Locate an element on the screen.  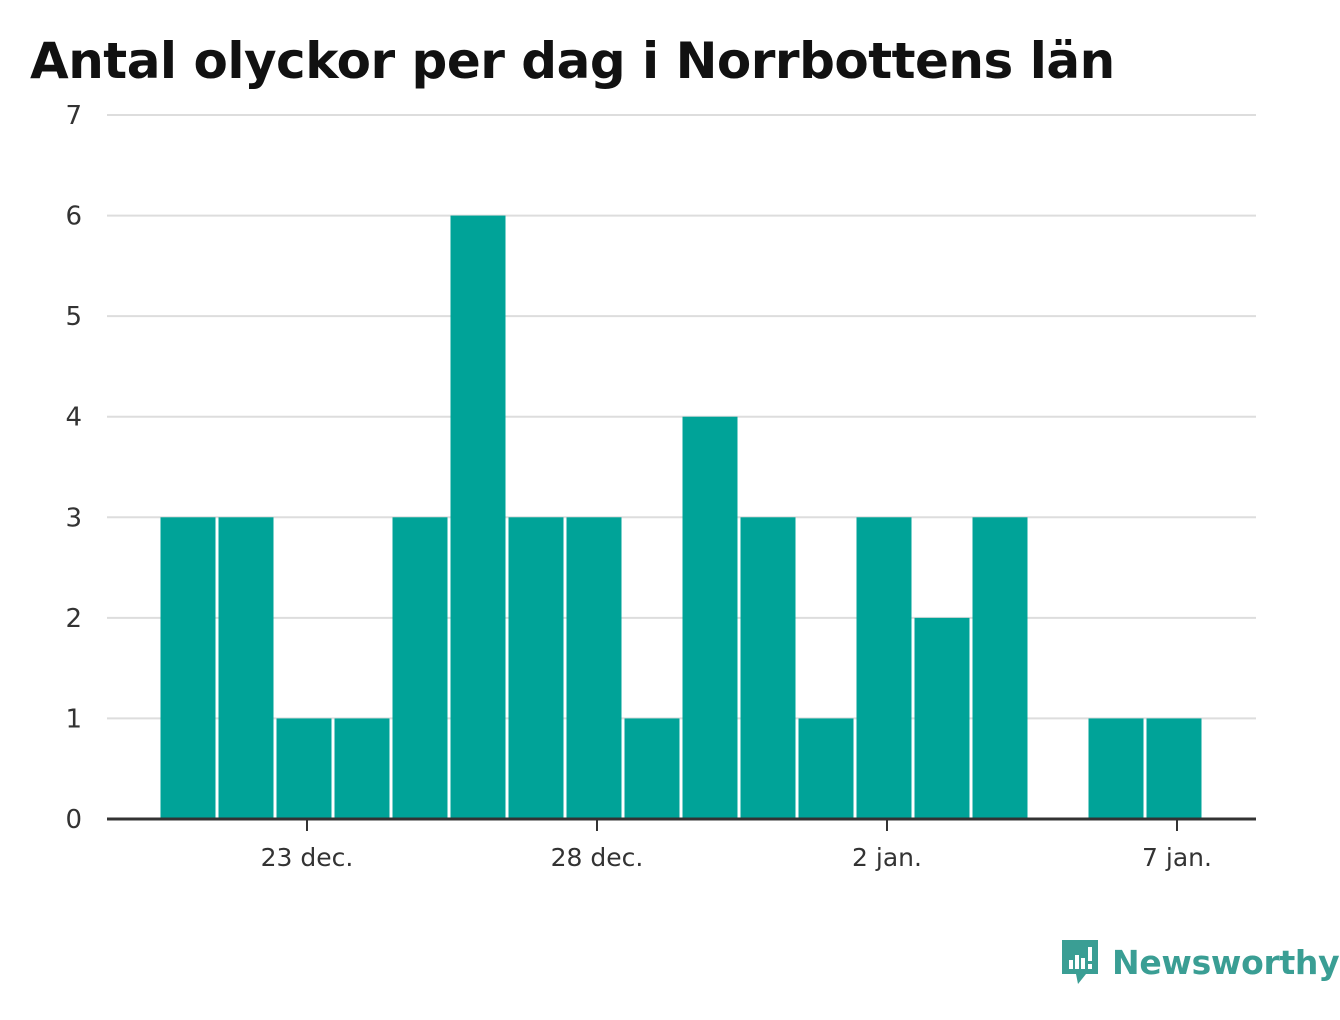
y-tick-label: 4 is located at coordinates (73, 418).